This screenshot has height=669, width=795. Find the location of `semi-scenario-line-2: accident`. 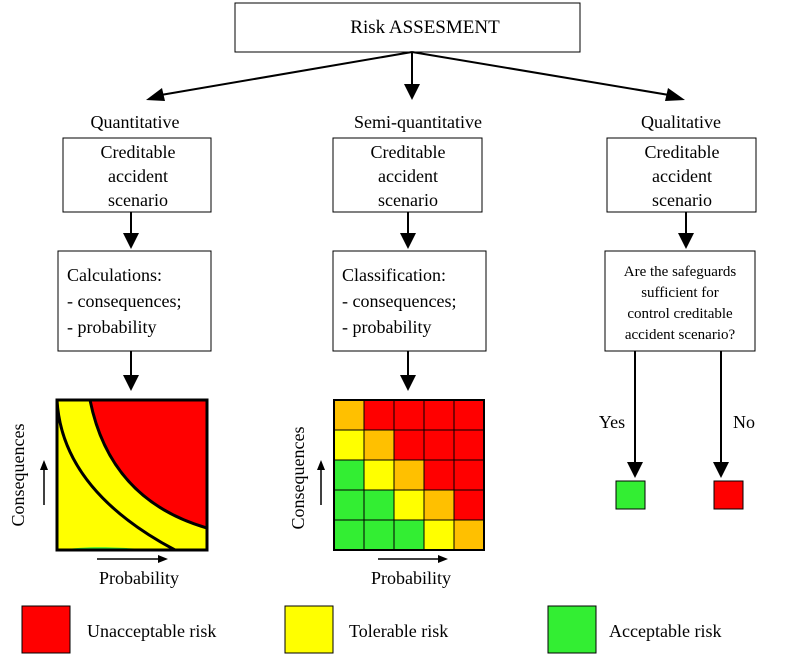

semi-scenario-line-2: accident is located at coordinates (408, 176).